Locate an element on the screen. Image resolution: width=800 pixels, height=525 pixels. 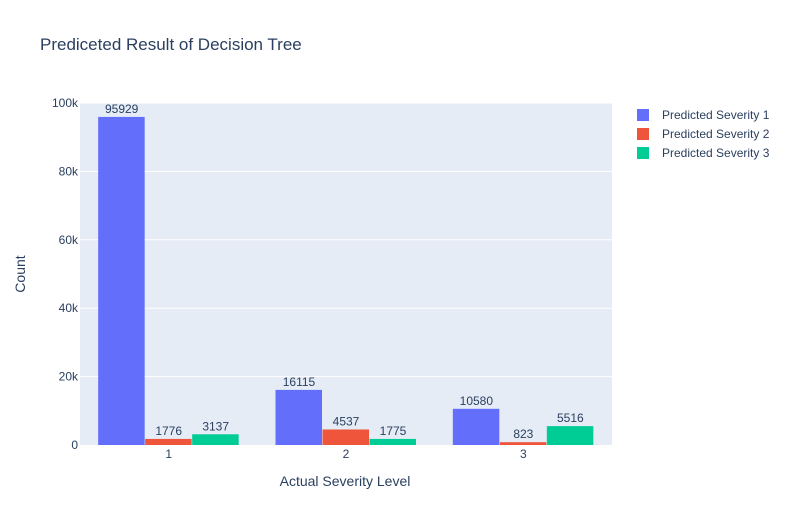
y-axis-ticks: 0 20k 40k 60k 80k 100k is located at coordinates (65, 274).